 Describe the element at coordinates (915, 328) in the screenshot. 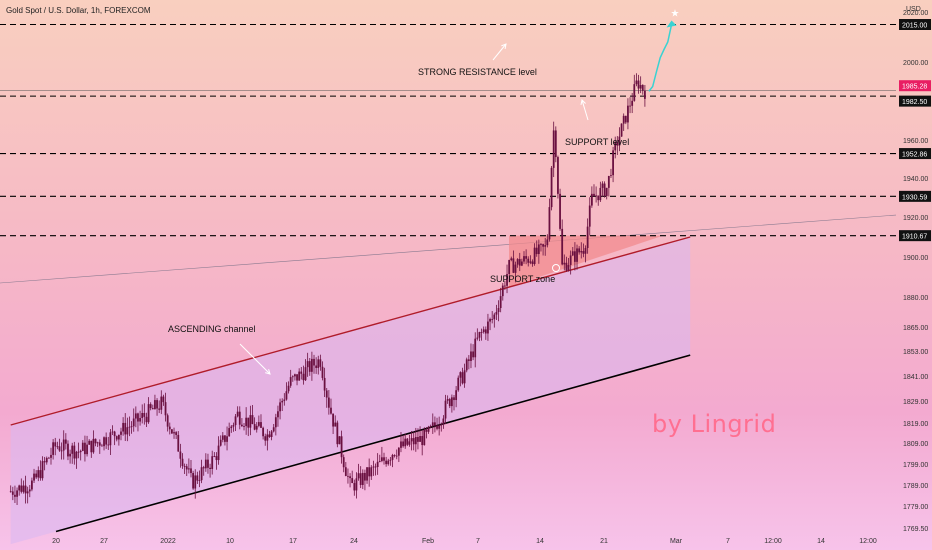

I see `y-tick-label: 1865.00` at that location.